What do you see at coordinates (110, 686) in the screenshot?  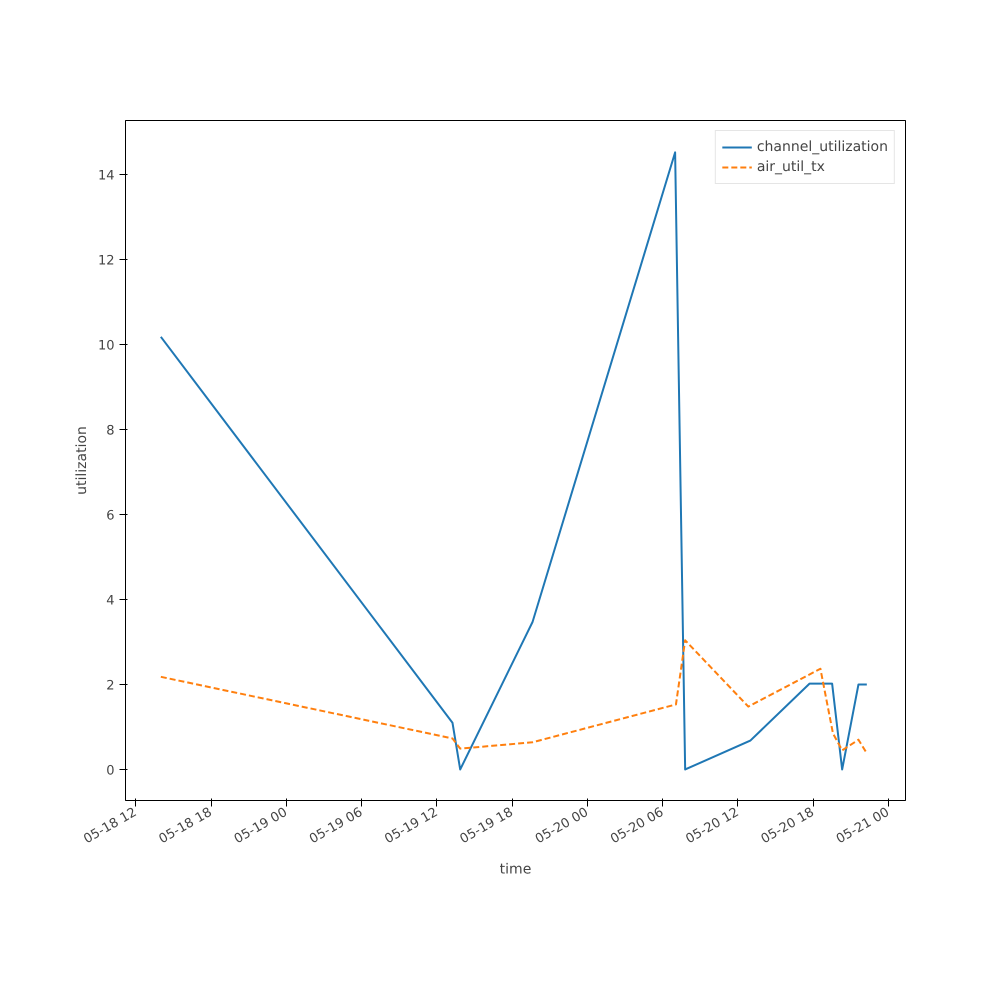 I see `y-tick-label: 2` at bounding box center [110, 686].